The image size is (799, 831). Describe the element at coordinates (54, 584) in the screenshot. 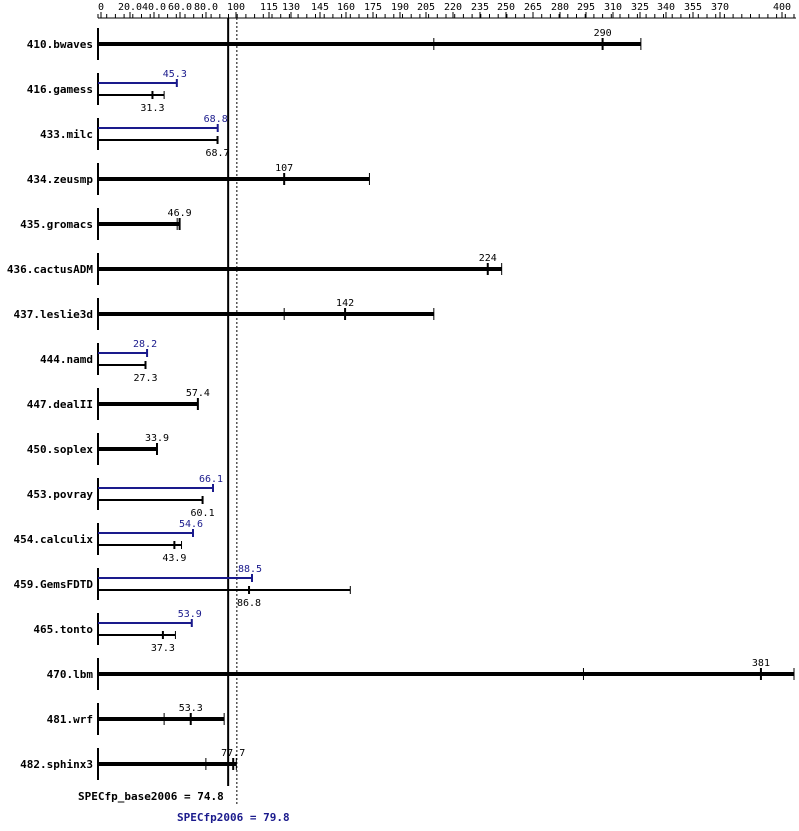

I see `benchmark-label: 459.GemsFDTD` at that location.